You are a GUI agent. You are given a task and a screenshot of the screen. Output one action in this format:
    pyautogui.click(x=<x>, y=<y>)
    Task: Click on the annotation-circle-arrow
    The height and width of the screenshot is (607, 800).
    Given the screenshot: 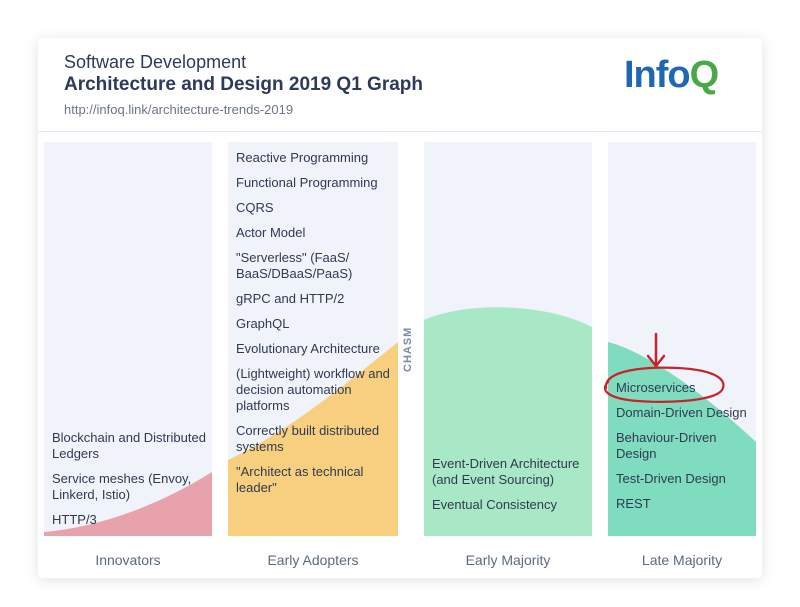 What is the action you would take?
    pyautogui.click(x=664, y=367)
    